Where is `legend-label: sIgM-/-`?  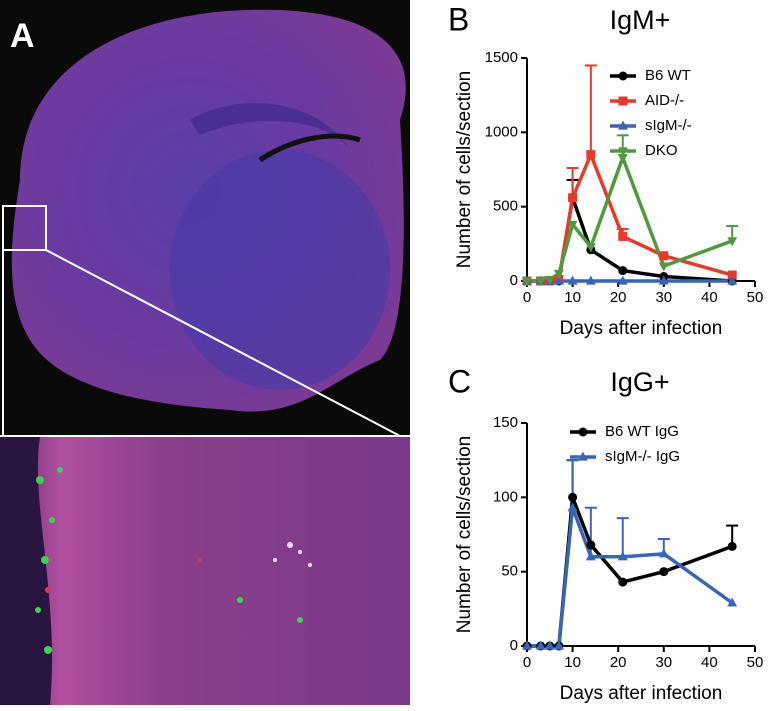
legend-label: sIgM-/- is located at coordinates (668, 125).